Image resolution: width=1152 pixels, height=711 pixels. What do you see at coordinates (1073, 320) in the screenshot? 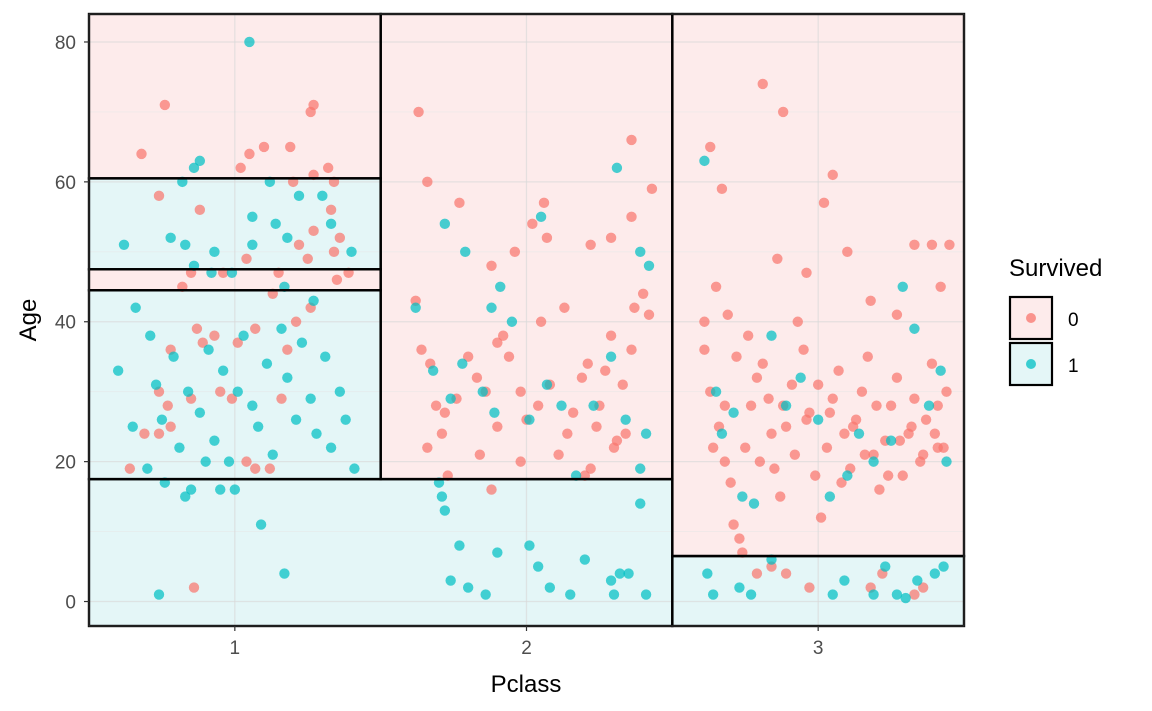
I see `legend-label-0: 0` at bounding box center [1073, 320].